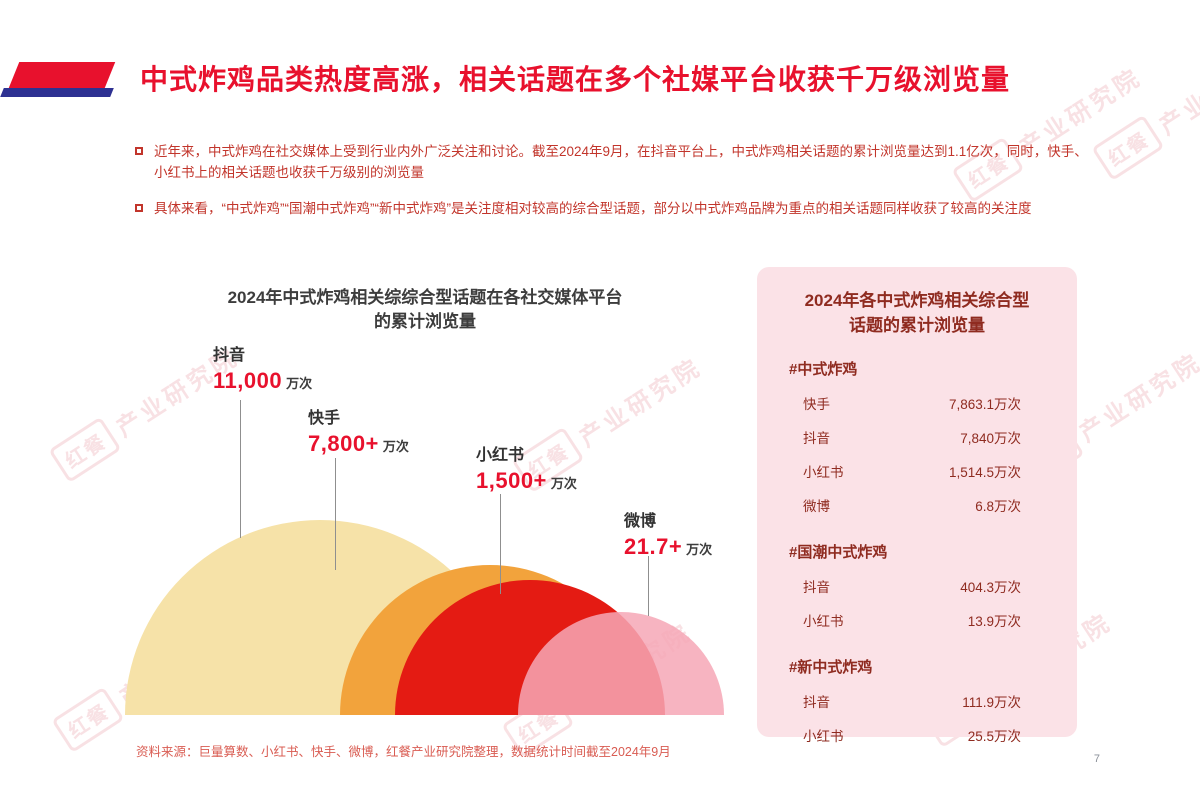 This screenshot has height=801, width=1200. Describe the element at coordinates (912, 471) in the screenshot. I see `panel-row: 小红书 1,514.5万次` at that location.